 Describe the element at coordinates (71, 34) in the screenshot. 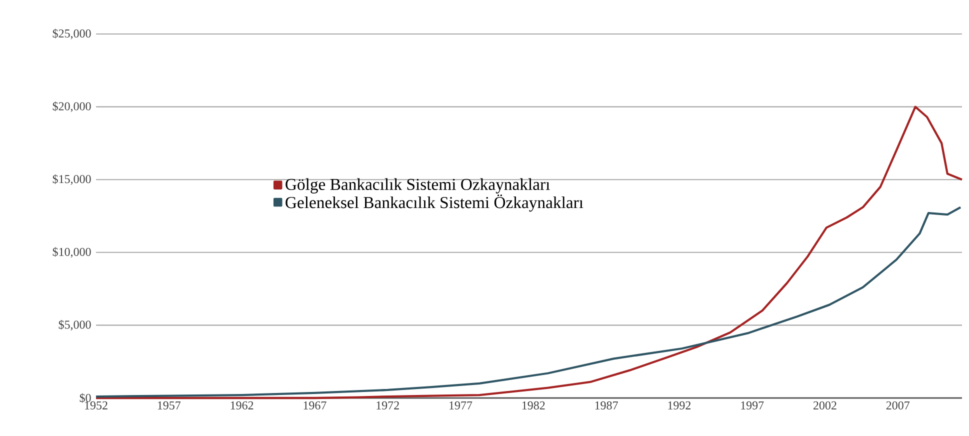

I see `y-tick-label: $25,000` at that location.